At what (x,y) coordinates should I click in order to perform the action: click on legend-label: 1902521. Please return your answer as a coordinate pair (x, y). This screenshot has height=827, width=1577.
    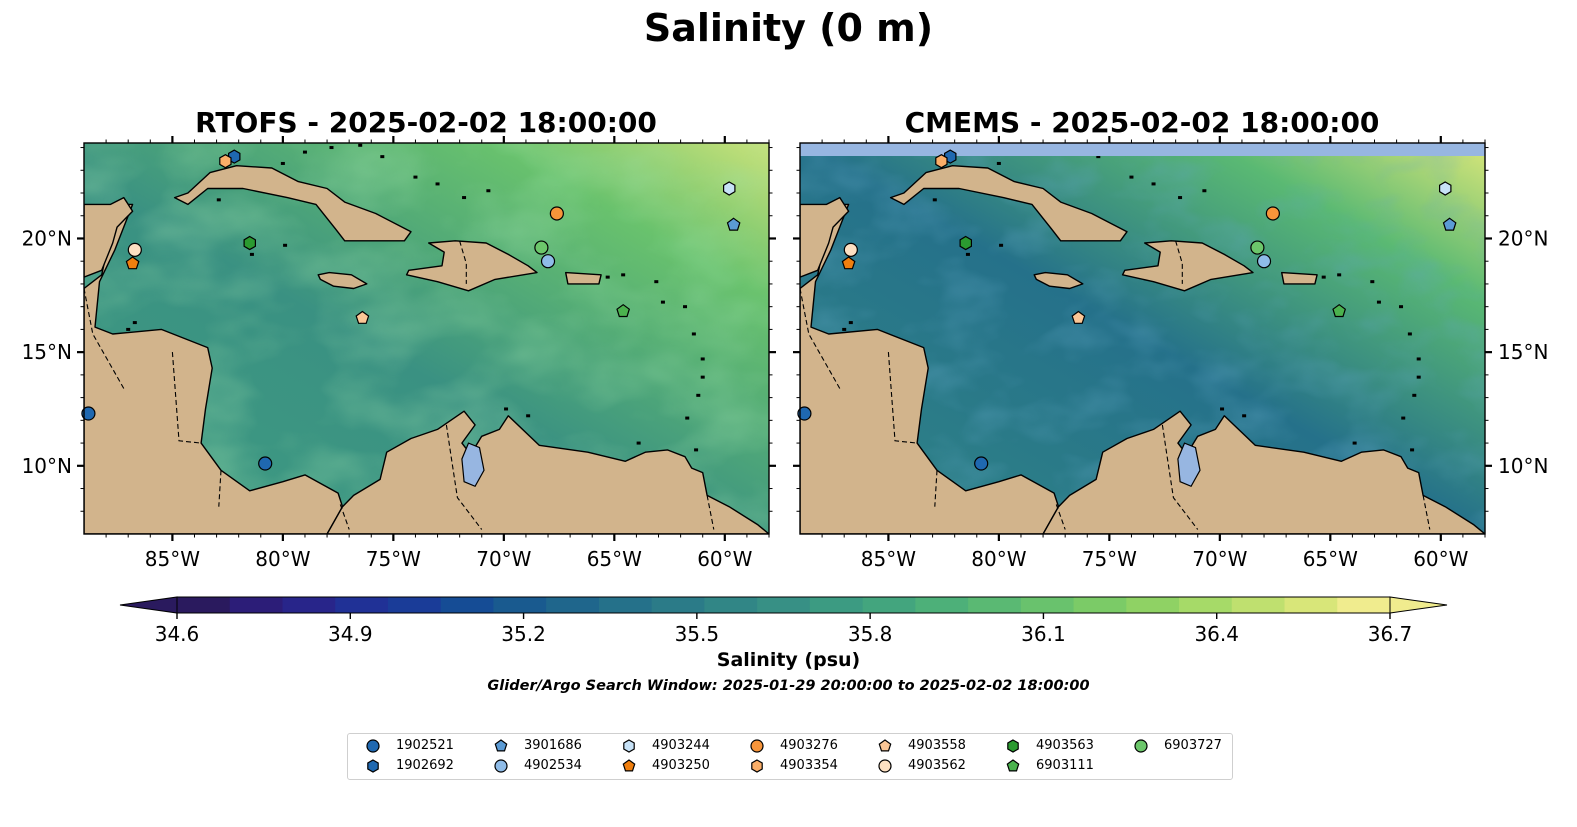
    Looking at the image, I should click on (425, 745).